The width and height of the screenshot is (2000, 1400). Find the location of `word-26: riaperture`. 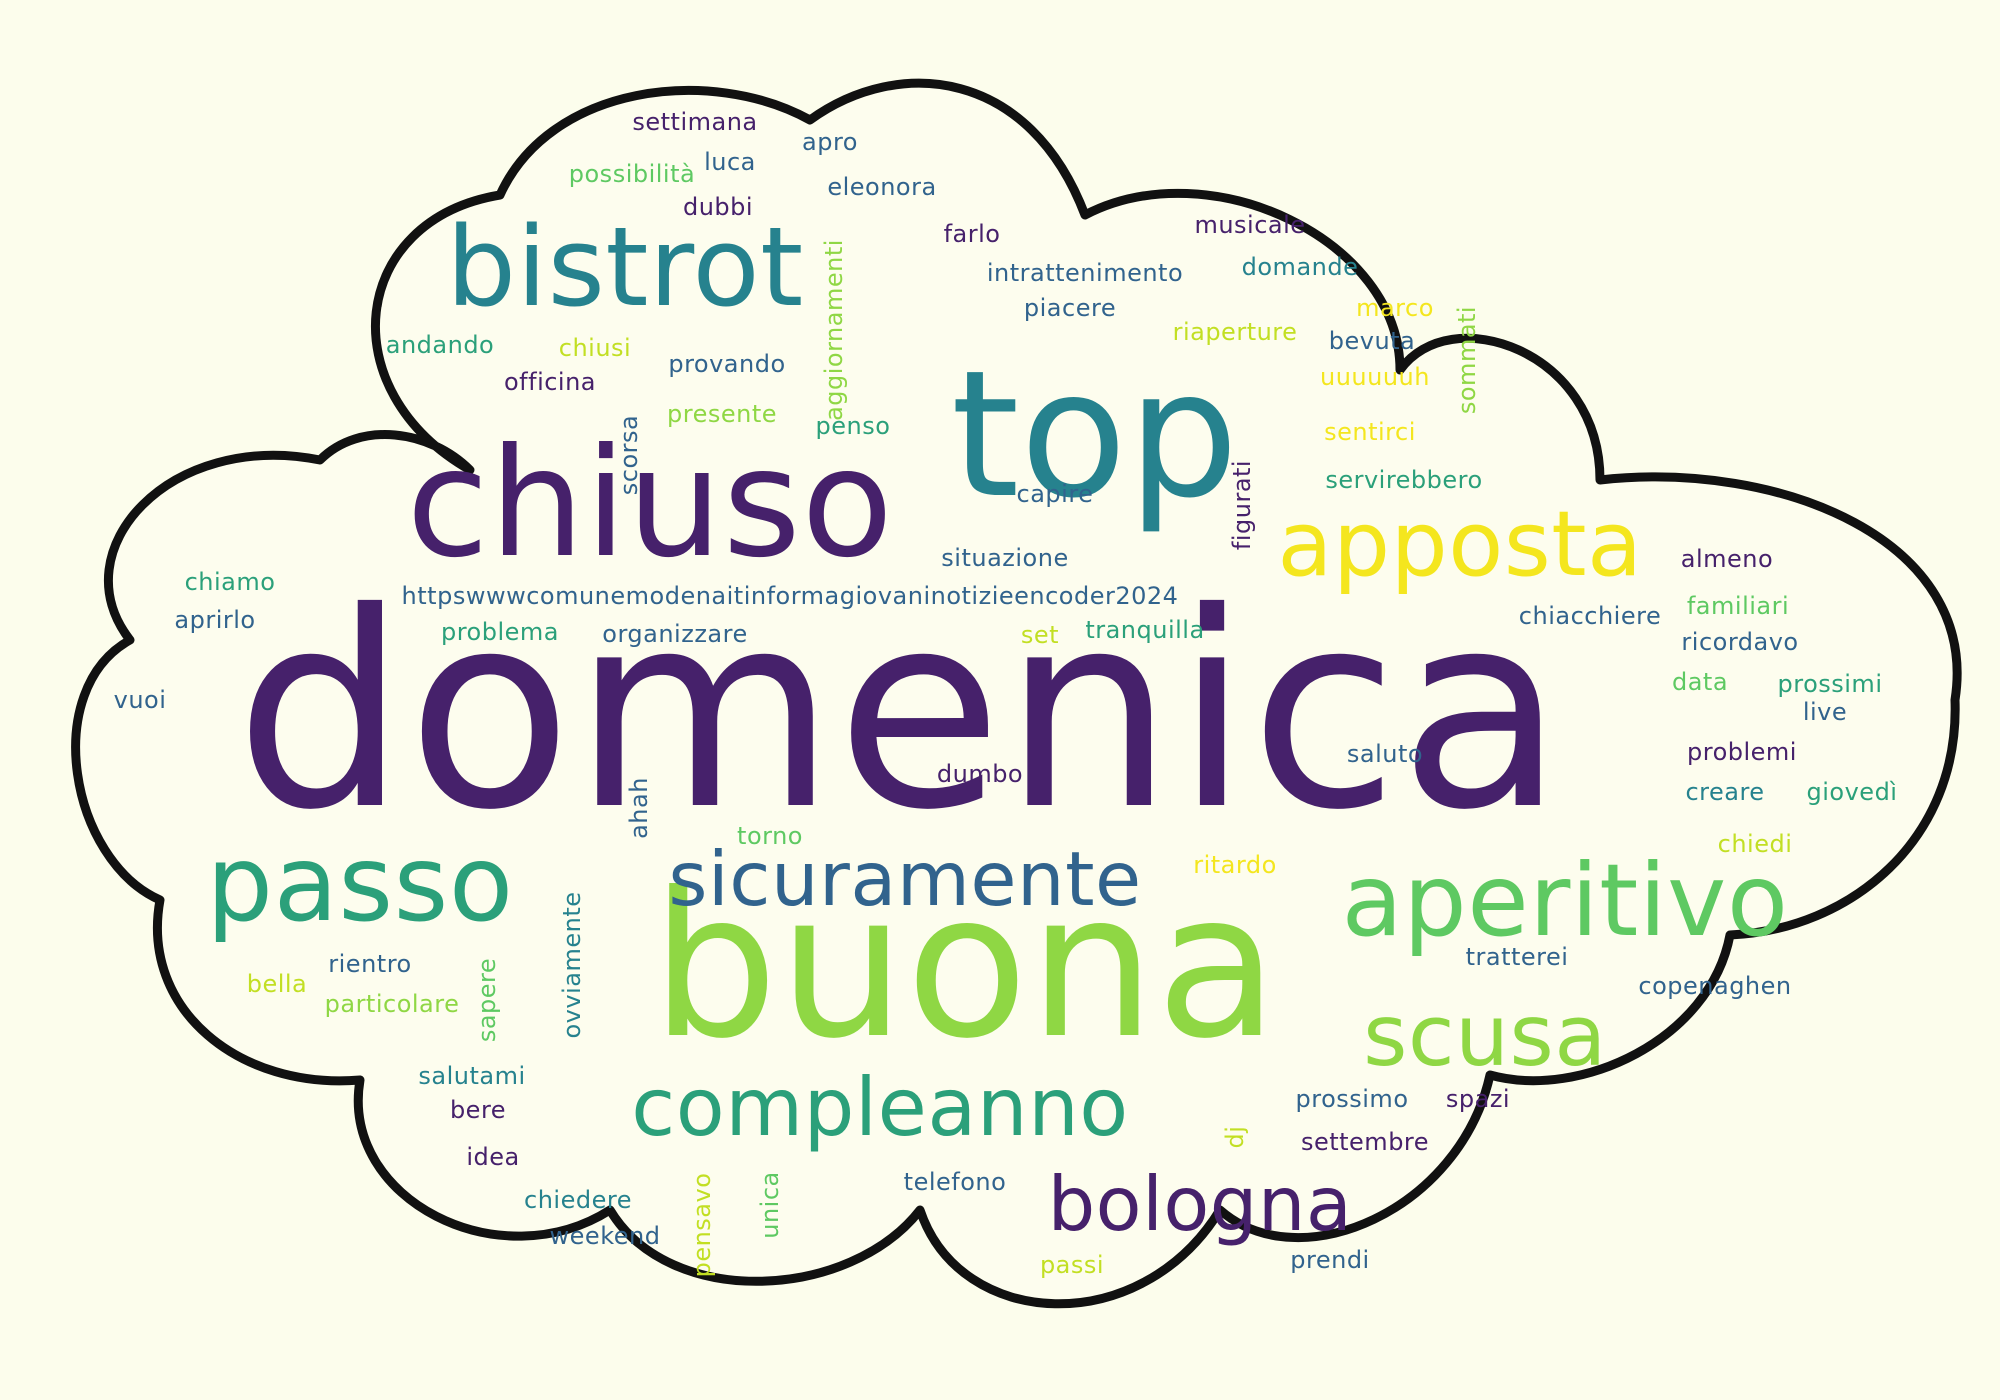

word-26: riaperture is located at coordinates (1235, 332).